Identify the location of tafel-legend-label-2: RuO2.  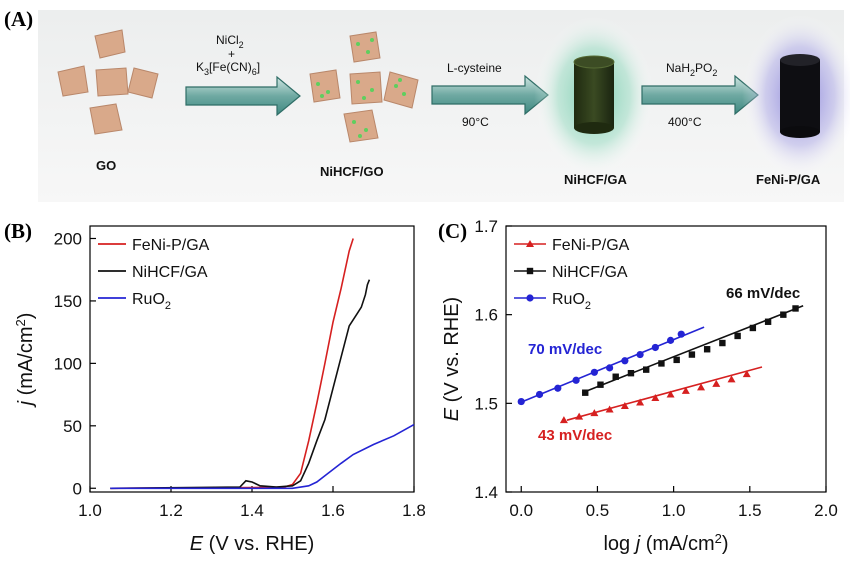
(571, 301).